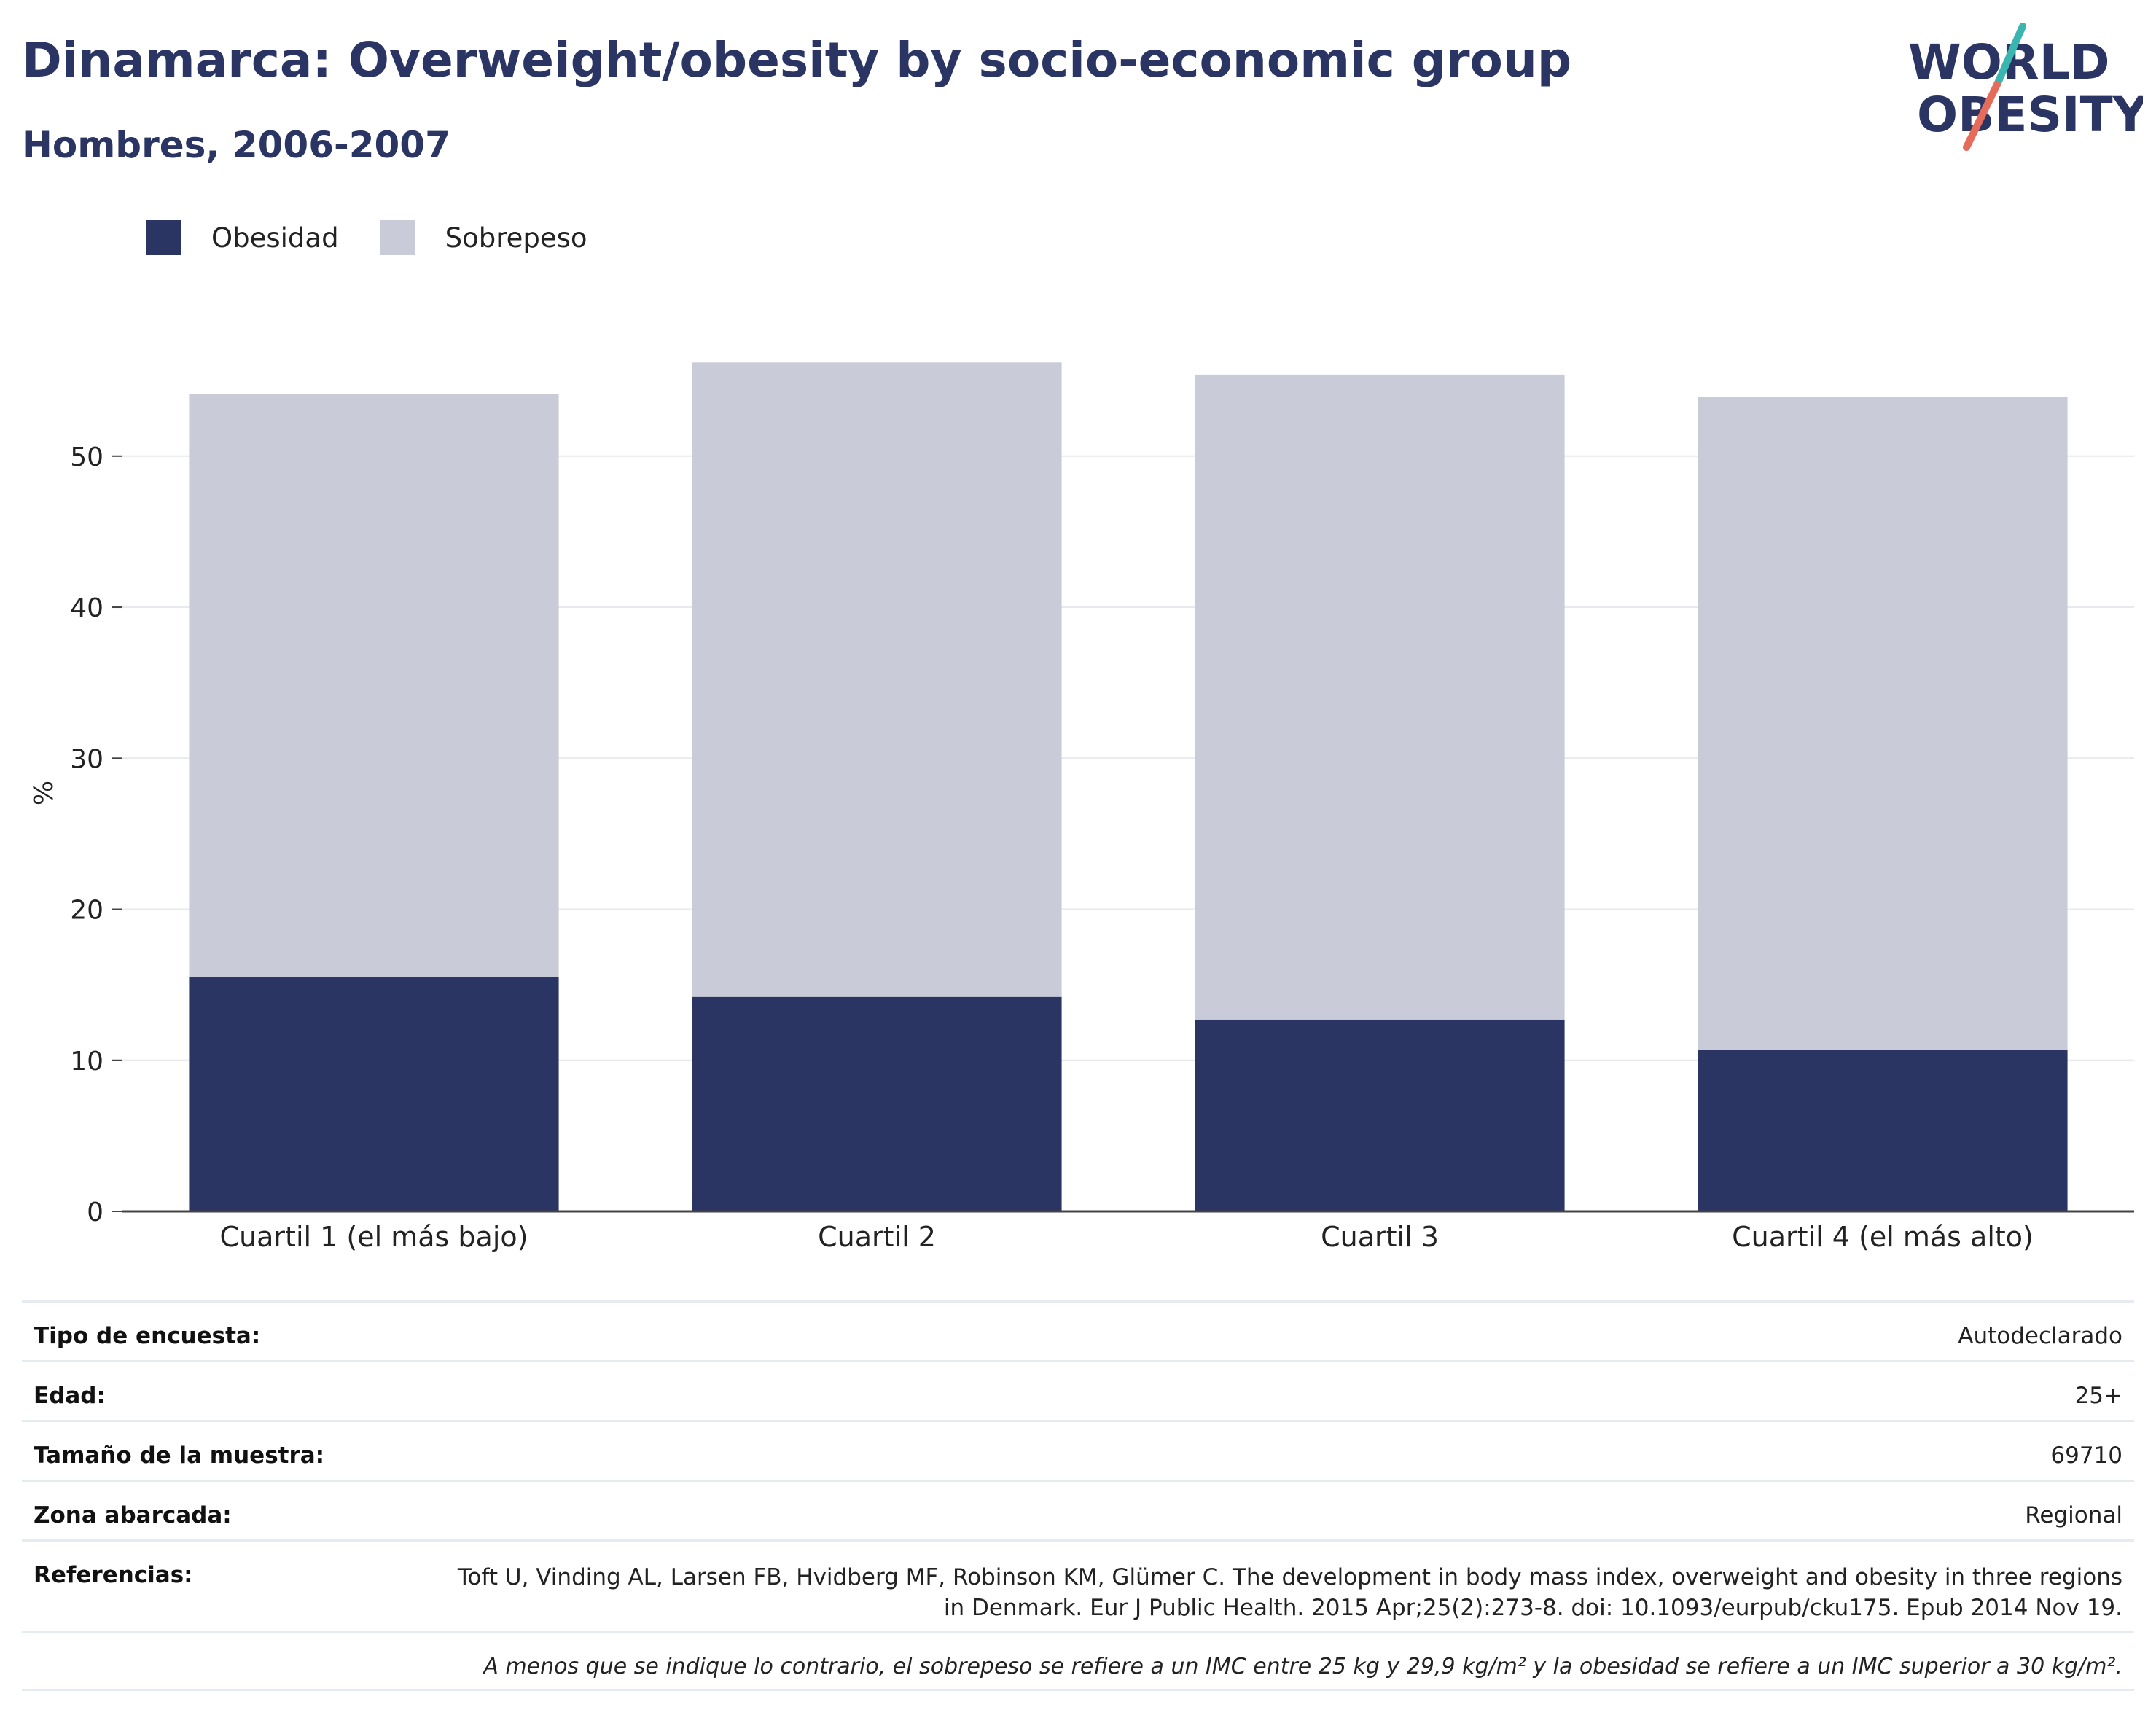 The height and width of the screenshot is (1734, 2156). Describe the element at coordinates (275, 238) in the screenshot. I see `legend-label-obesidad: Obesidad` at that location.